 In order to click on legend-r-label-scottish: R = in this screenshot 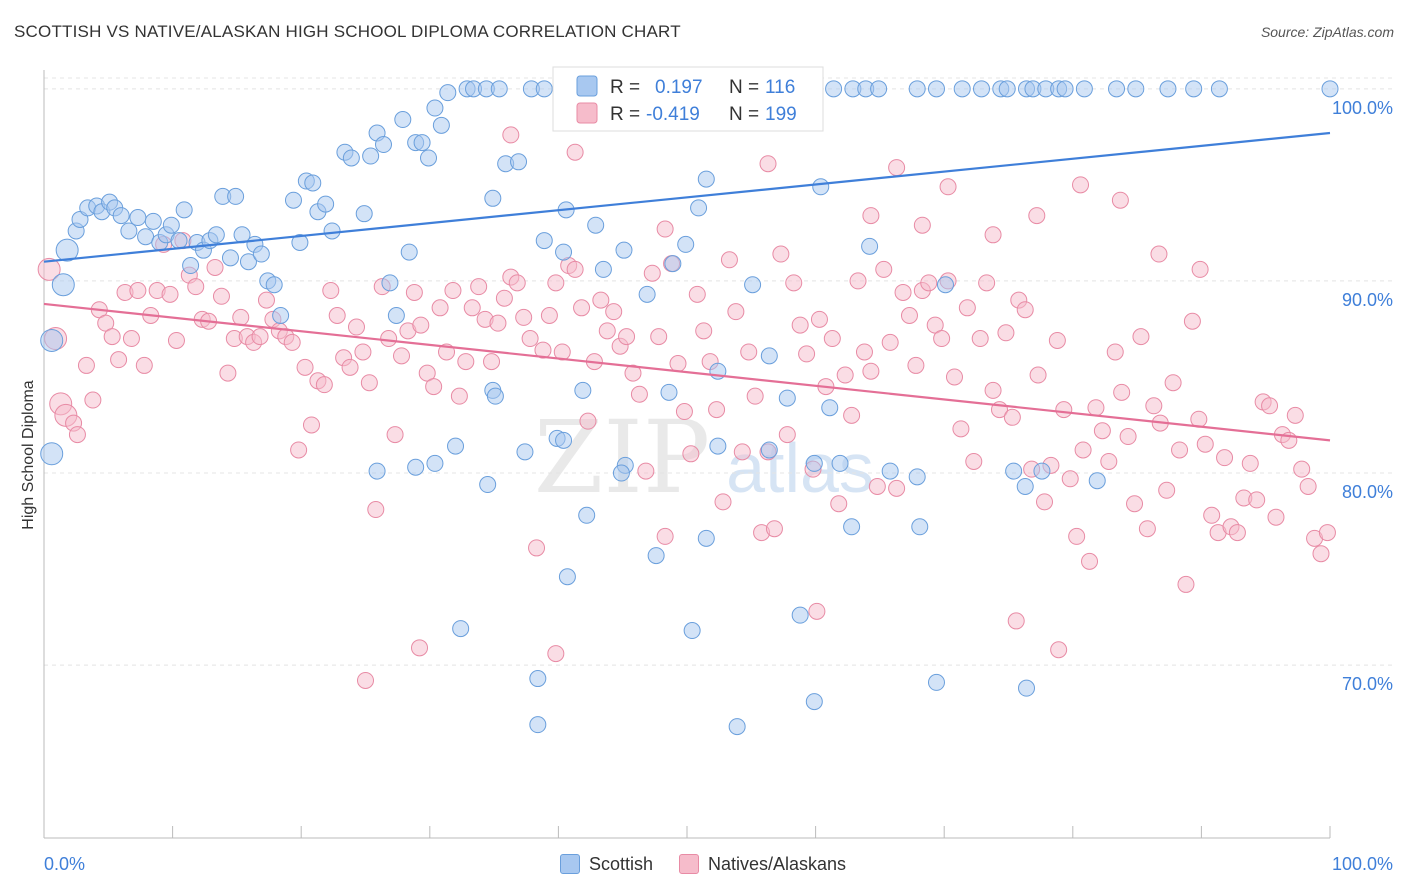, I will do `click(625, 87)`.